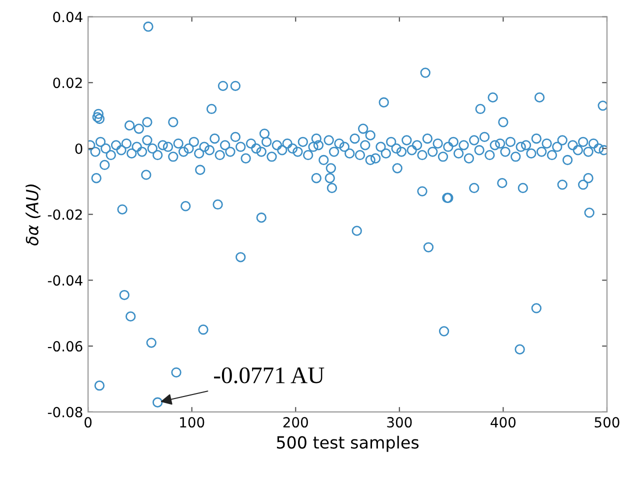 The image size is (629, 479). What do you see at coordinates (65, 412) in the screenshot?
I see `y-tick-label: -0.08` at bounding box center [65, 412].